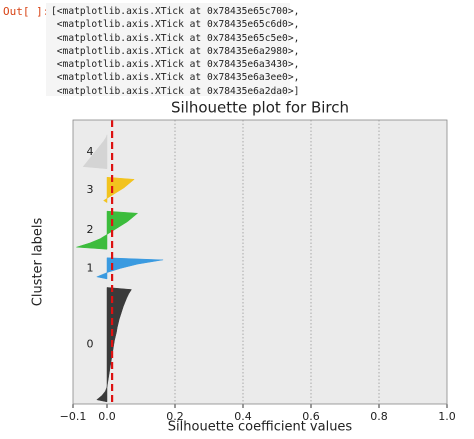  What do you see at coordinates (379, 416) in the screenshot?
I see `x-tick-label: 0.8` at bounding box center [379, 416].